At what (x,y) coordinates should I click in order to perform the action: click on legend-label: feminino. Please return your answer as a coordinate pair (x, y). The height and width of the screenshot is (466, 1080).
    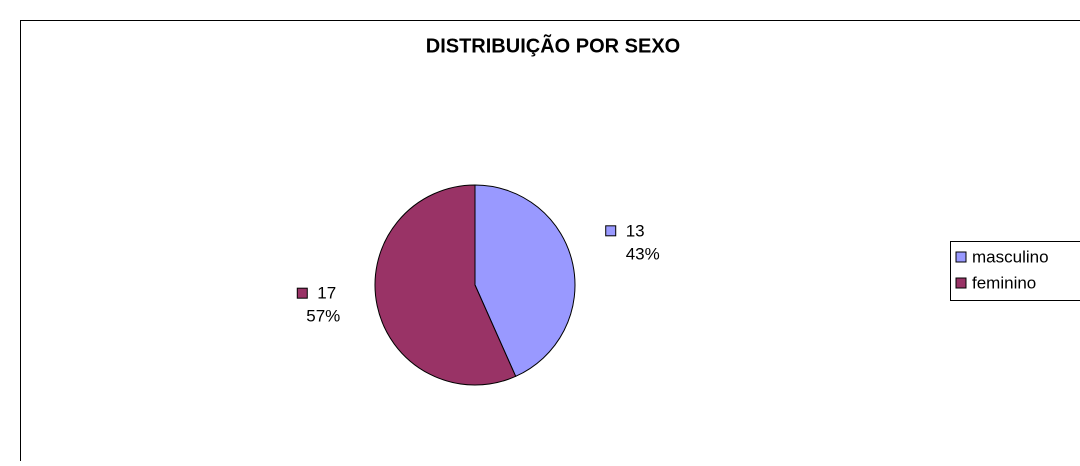
    Looking at the image, I should click on (1004, 282).